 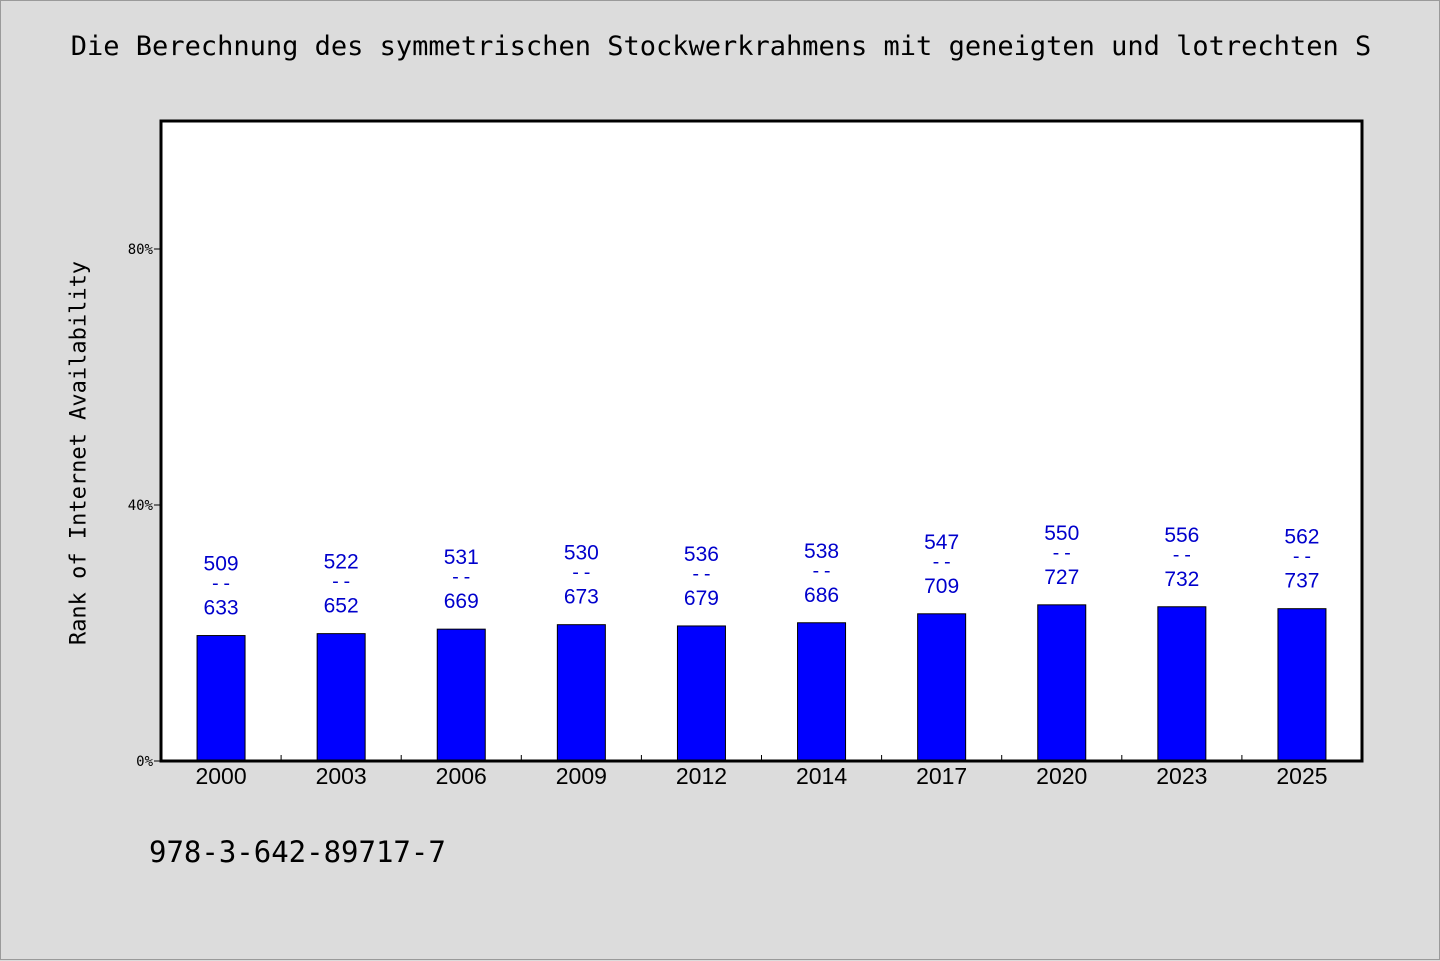 I want to click on bar-label-bottom: 673, so click(x=581, y=597).